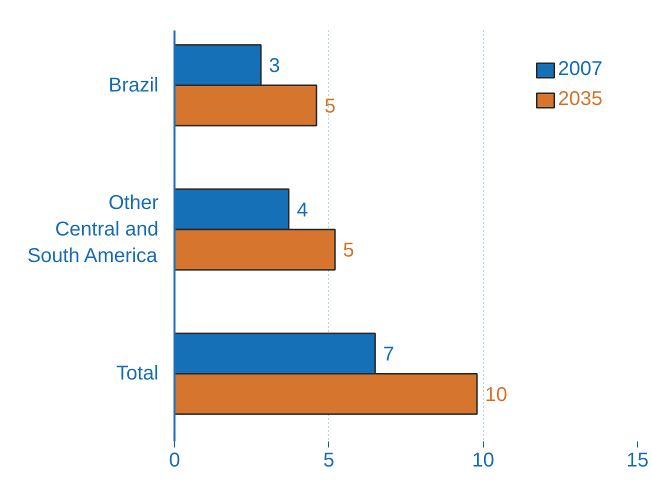  What do you see at coordinates (174, 461) in the screenshot?
I see `x-tick-label: 0` at bounding box center [174, 461].